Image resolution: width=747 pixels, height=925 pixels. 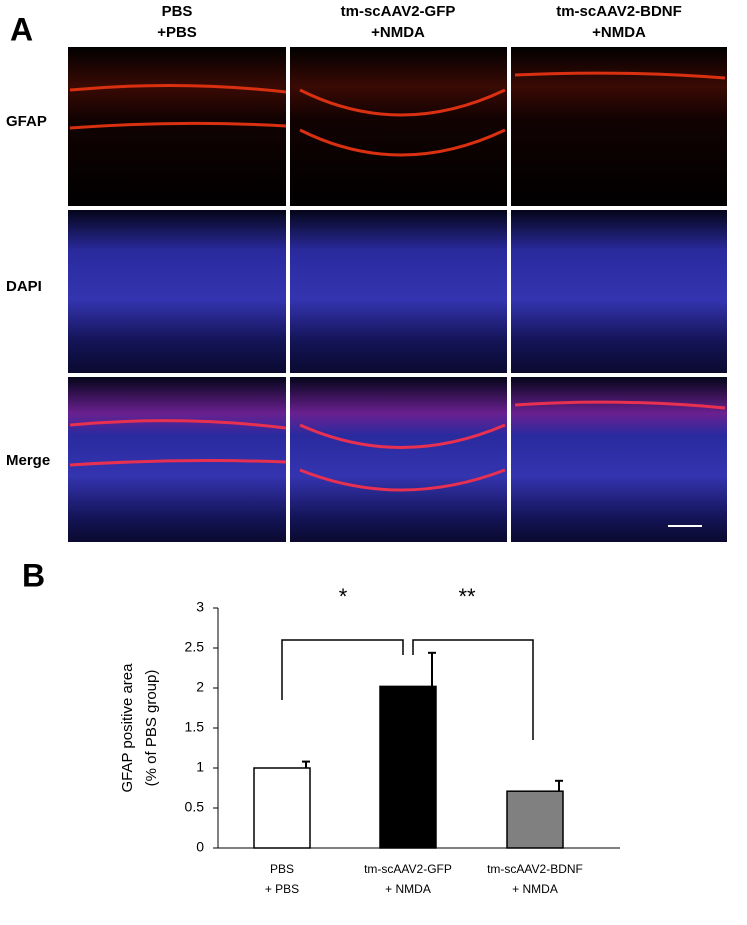 What do you see at coordinates (398, 11) in the screenshot?
I see `column-header: tm-scAAV2-GFP` at bounding box center [398, 11].